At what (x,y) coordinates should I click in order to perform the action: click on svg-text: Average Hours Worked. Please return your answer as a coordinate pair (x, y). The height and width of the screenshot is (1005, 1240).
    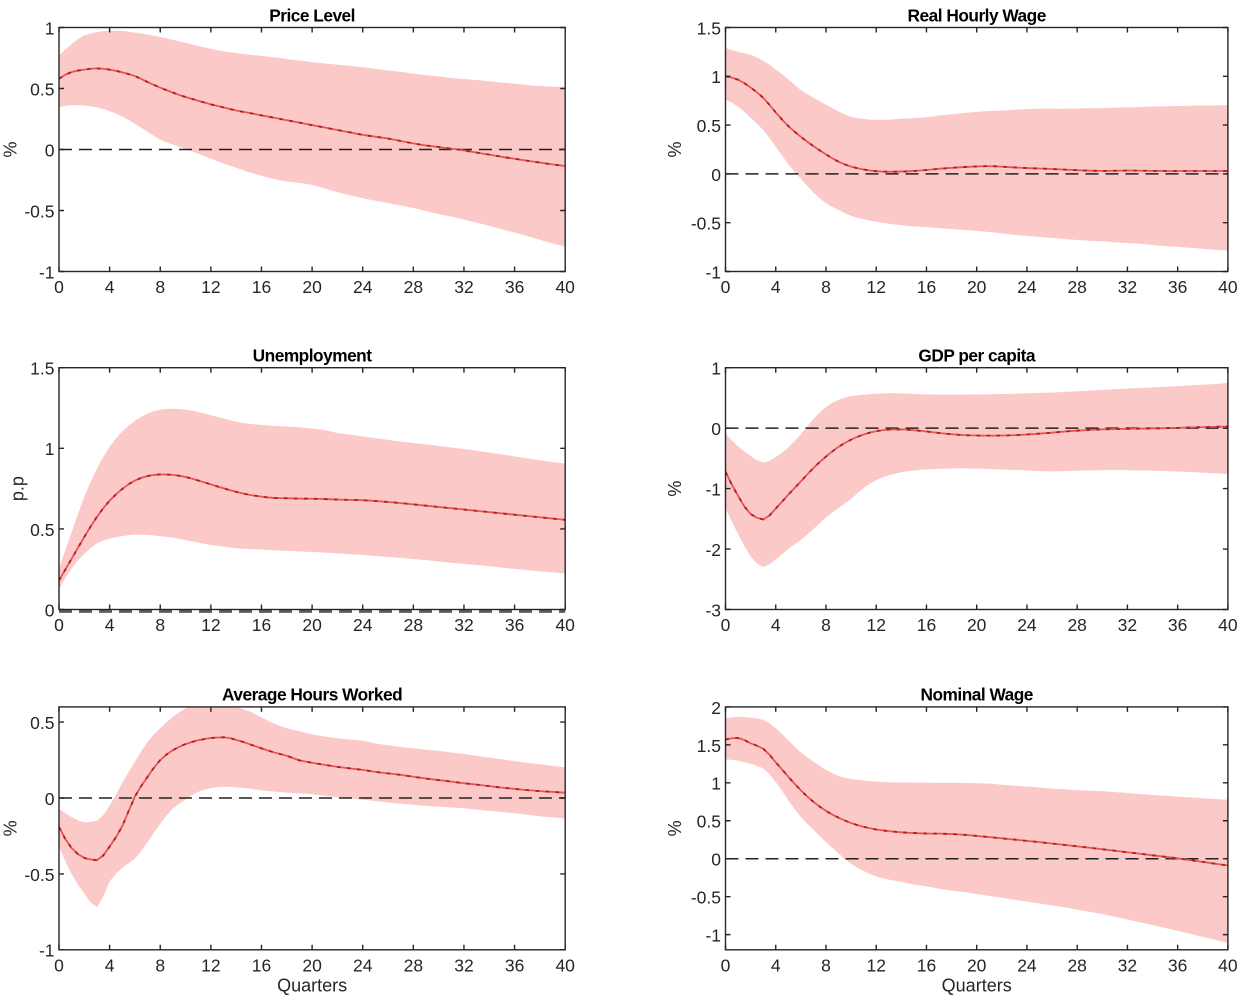
    Looking at the image, I should click on (312, 695).